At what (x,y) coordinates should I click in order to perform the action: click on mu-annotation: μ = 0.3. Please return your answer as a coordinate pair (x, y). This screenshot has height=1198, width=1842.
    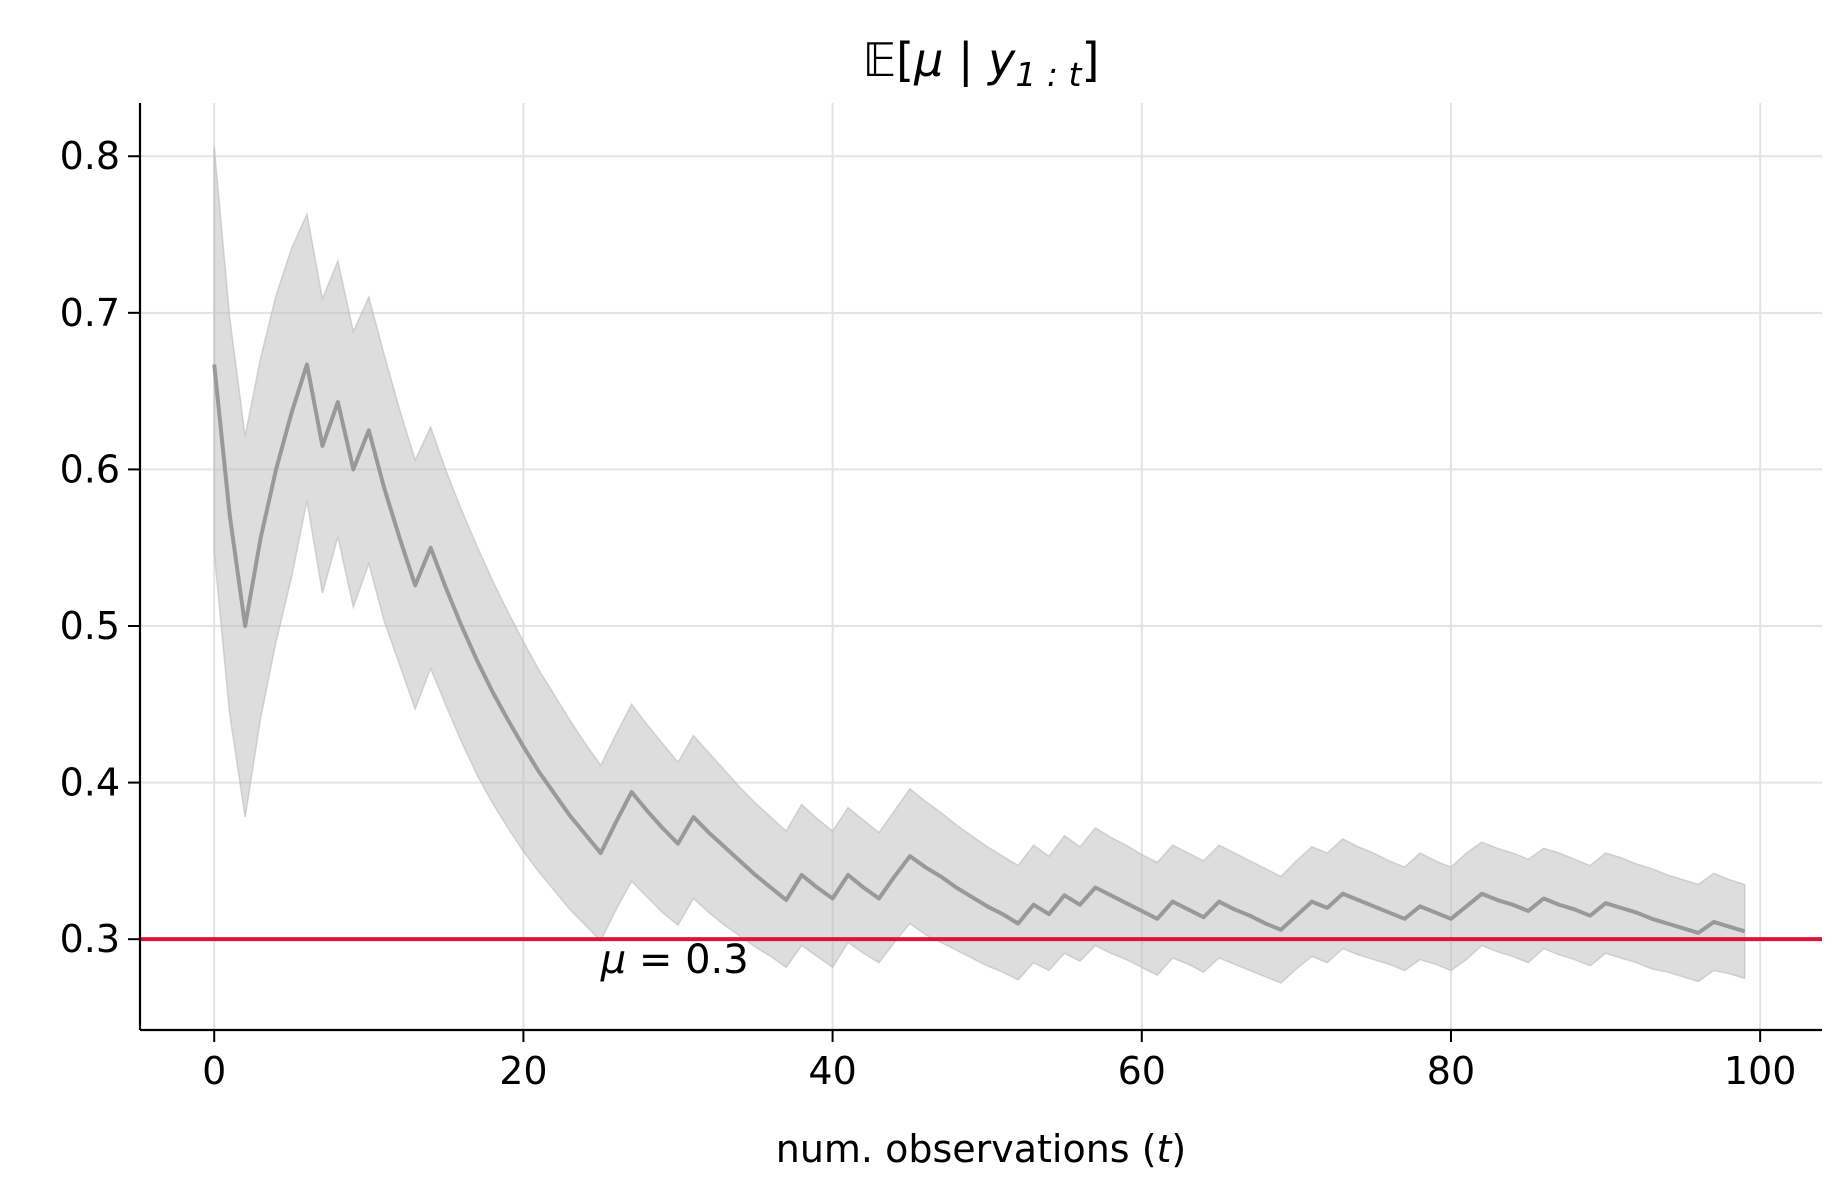
    Looking at the image, I should click on (674, 960).